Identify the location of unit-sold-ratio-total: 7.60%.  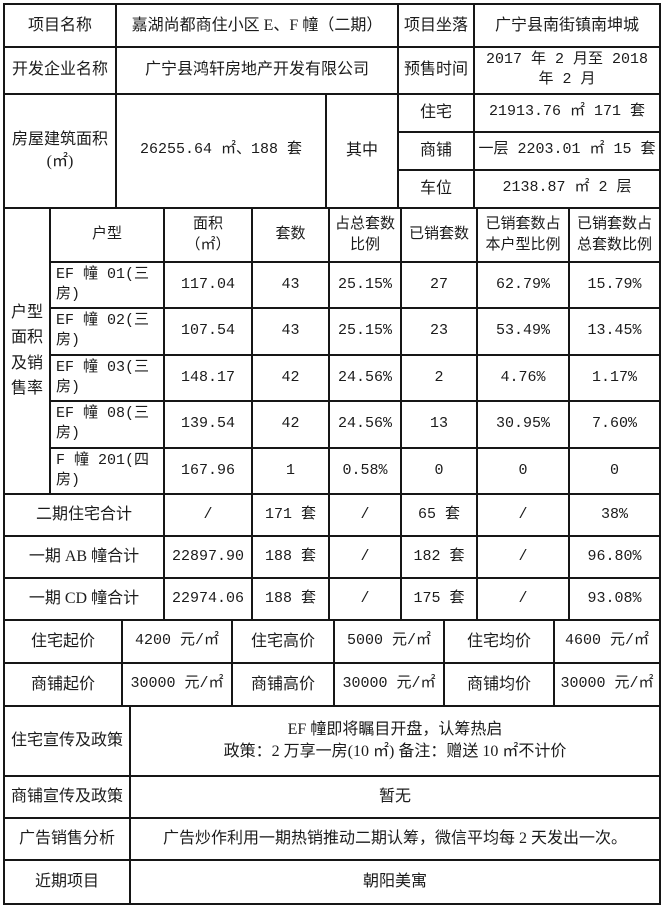
(614, 424).